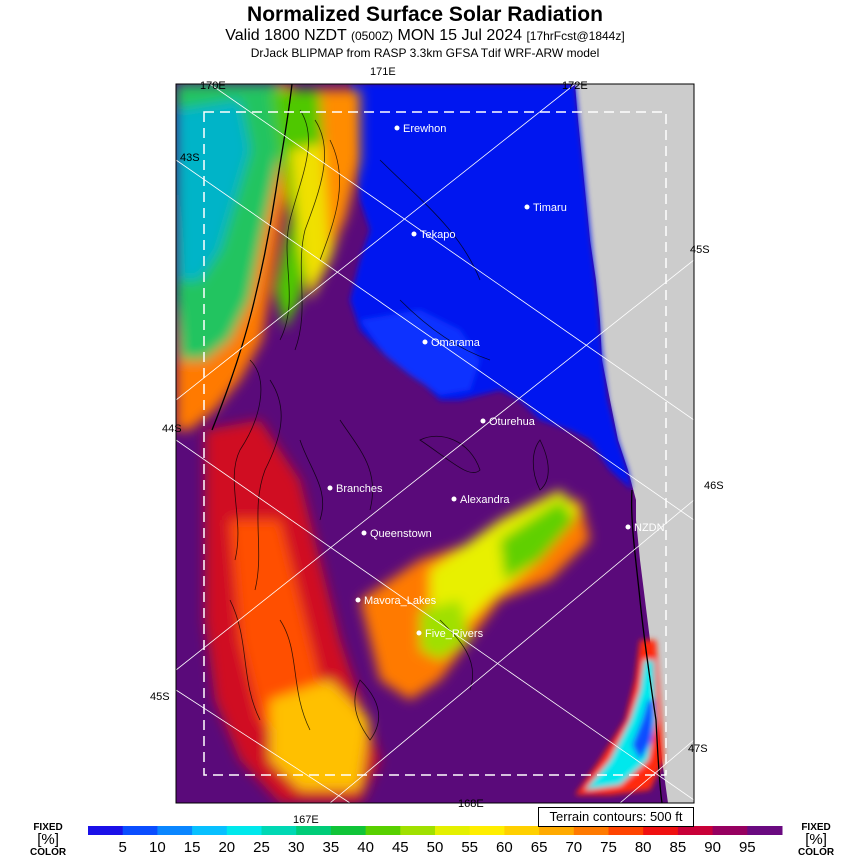 This screenshot has width=850, height=860. What do you see at coordinates (157, 847) in the screenshot?
I see `legend-tick-label: 10` at bounding box center [157, 847].